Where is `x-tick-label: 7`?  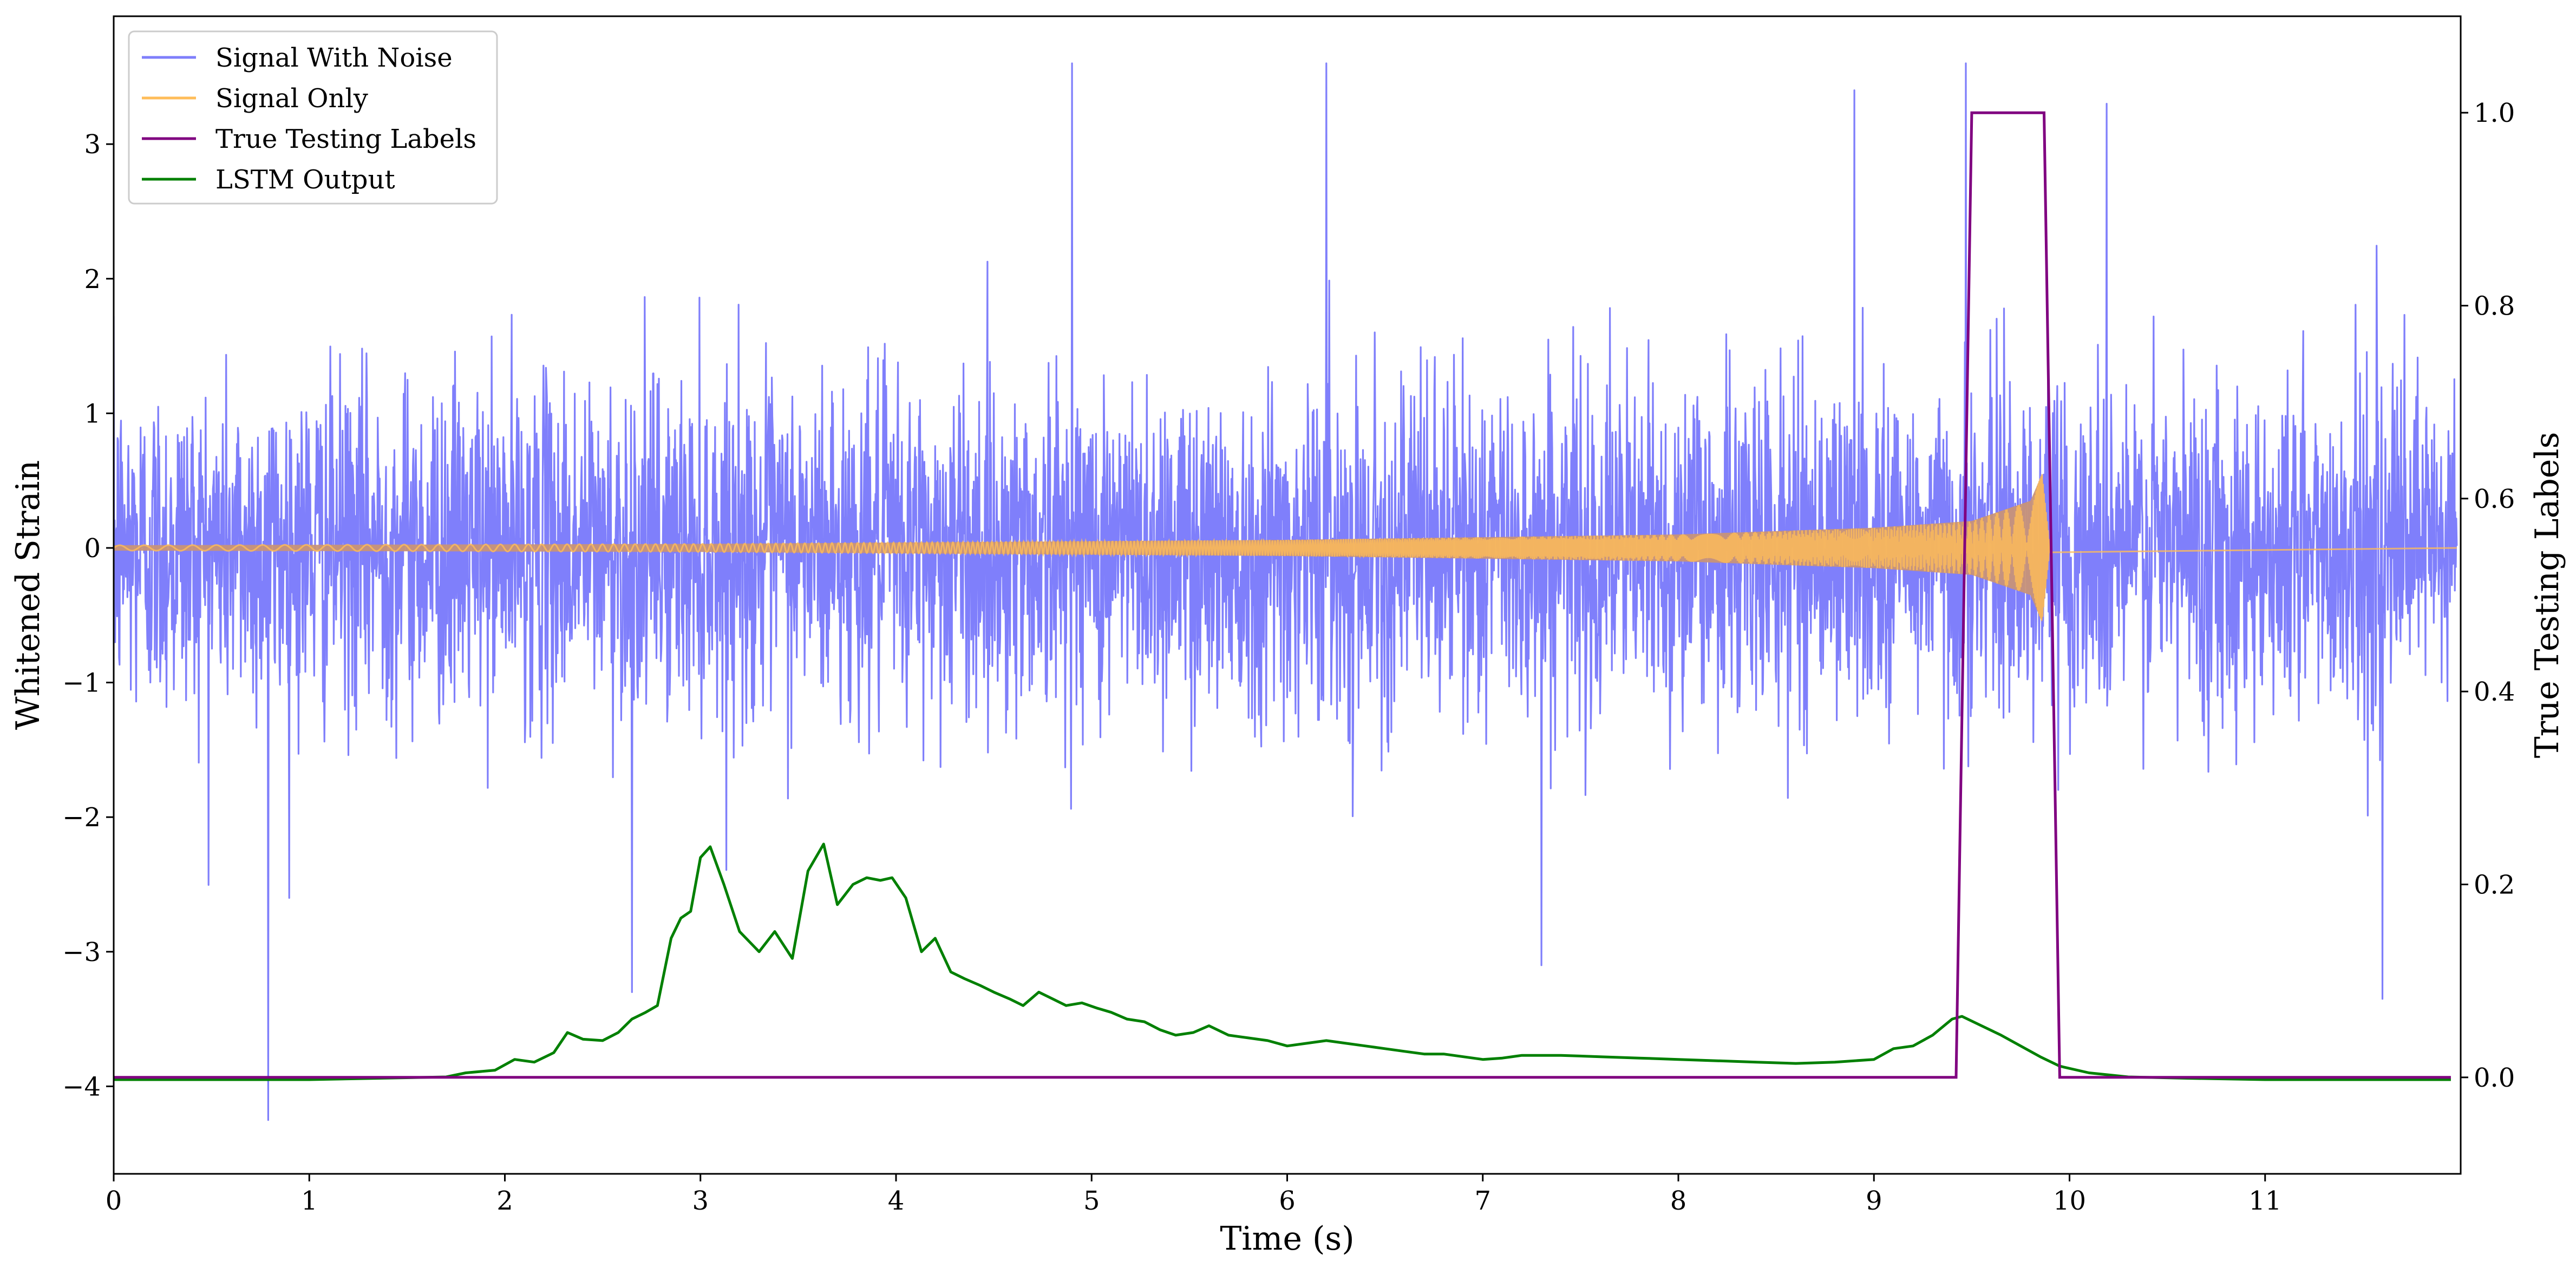
x-tick-label: 7 is located at coordinates (1482, 1201).